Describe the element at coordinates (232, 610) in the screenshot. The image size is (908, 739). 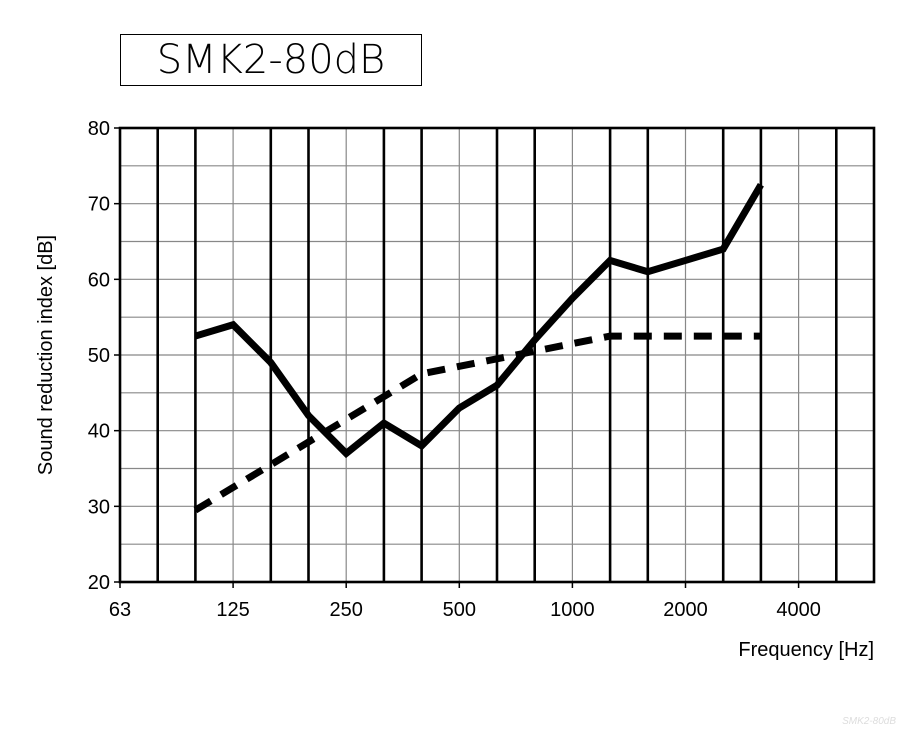
I see `x-tick-label: 125` at that location.